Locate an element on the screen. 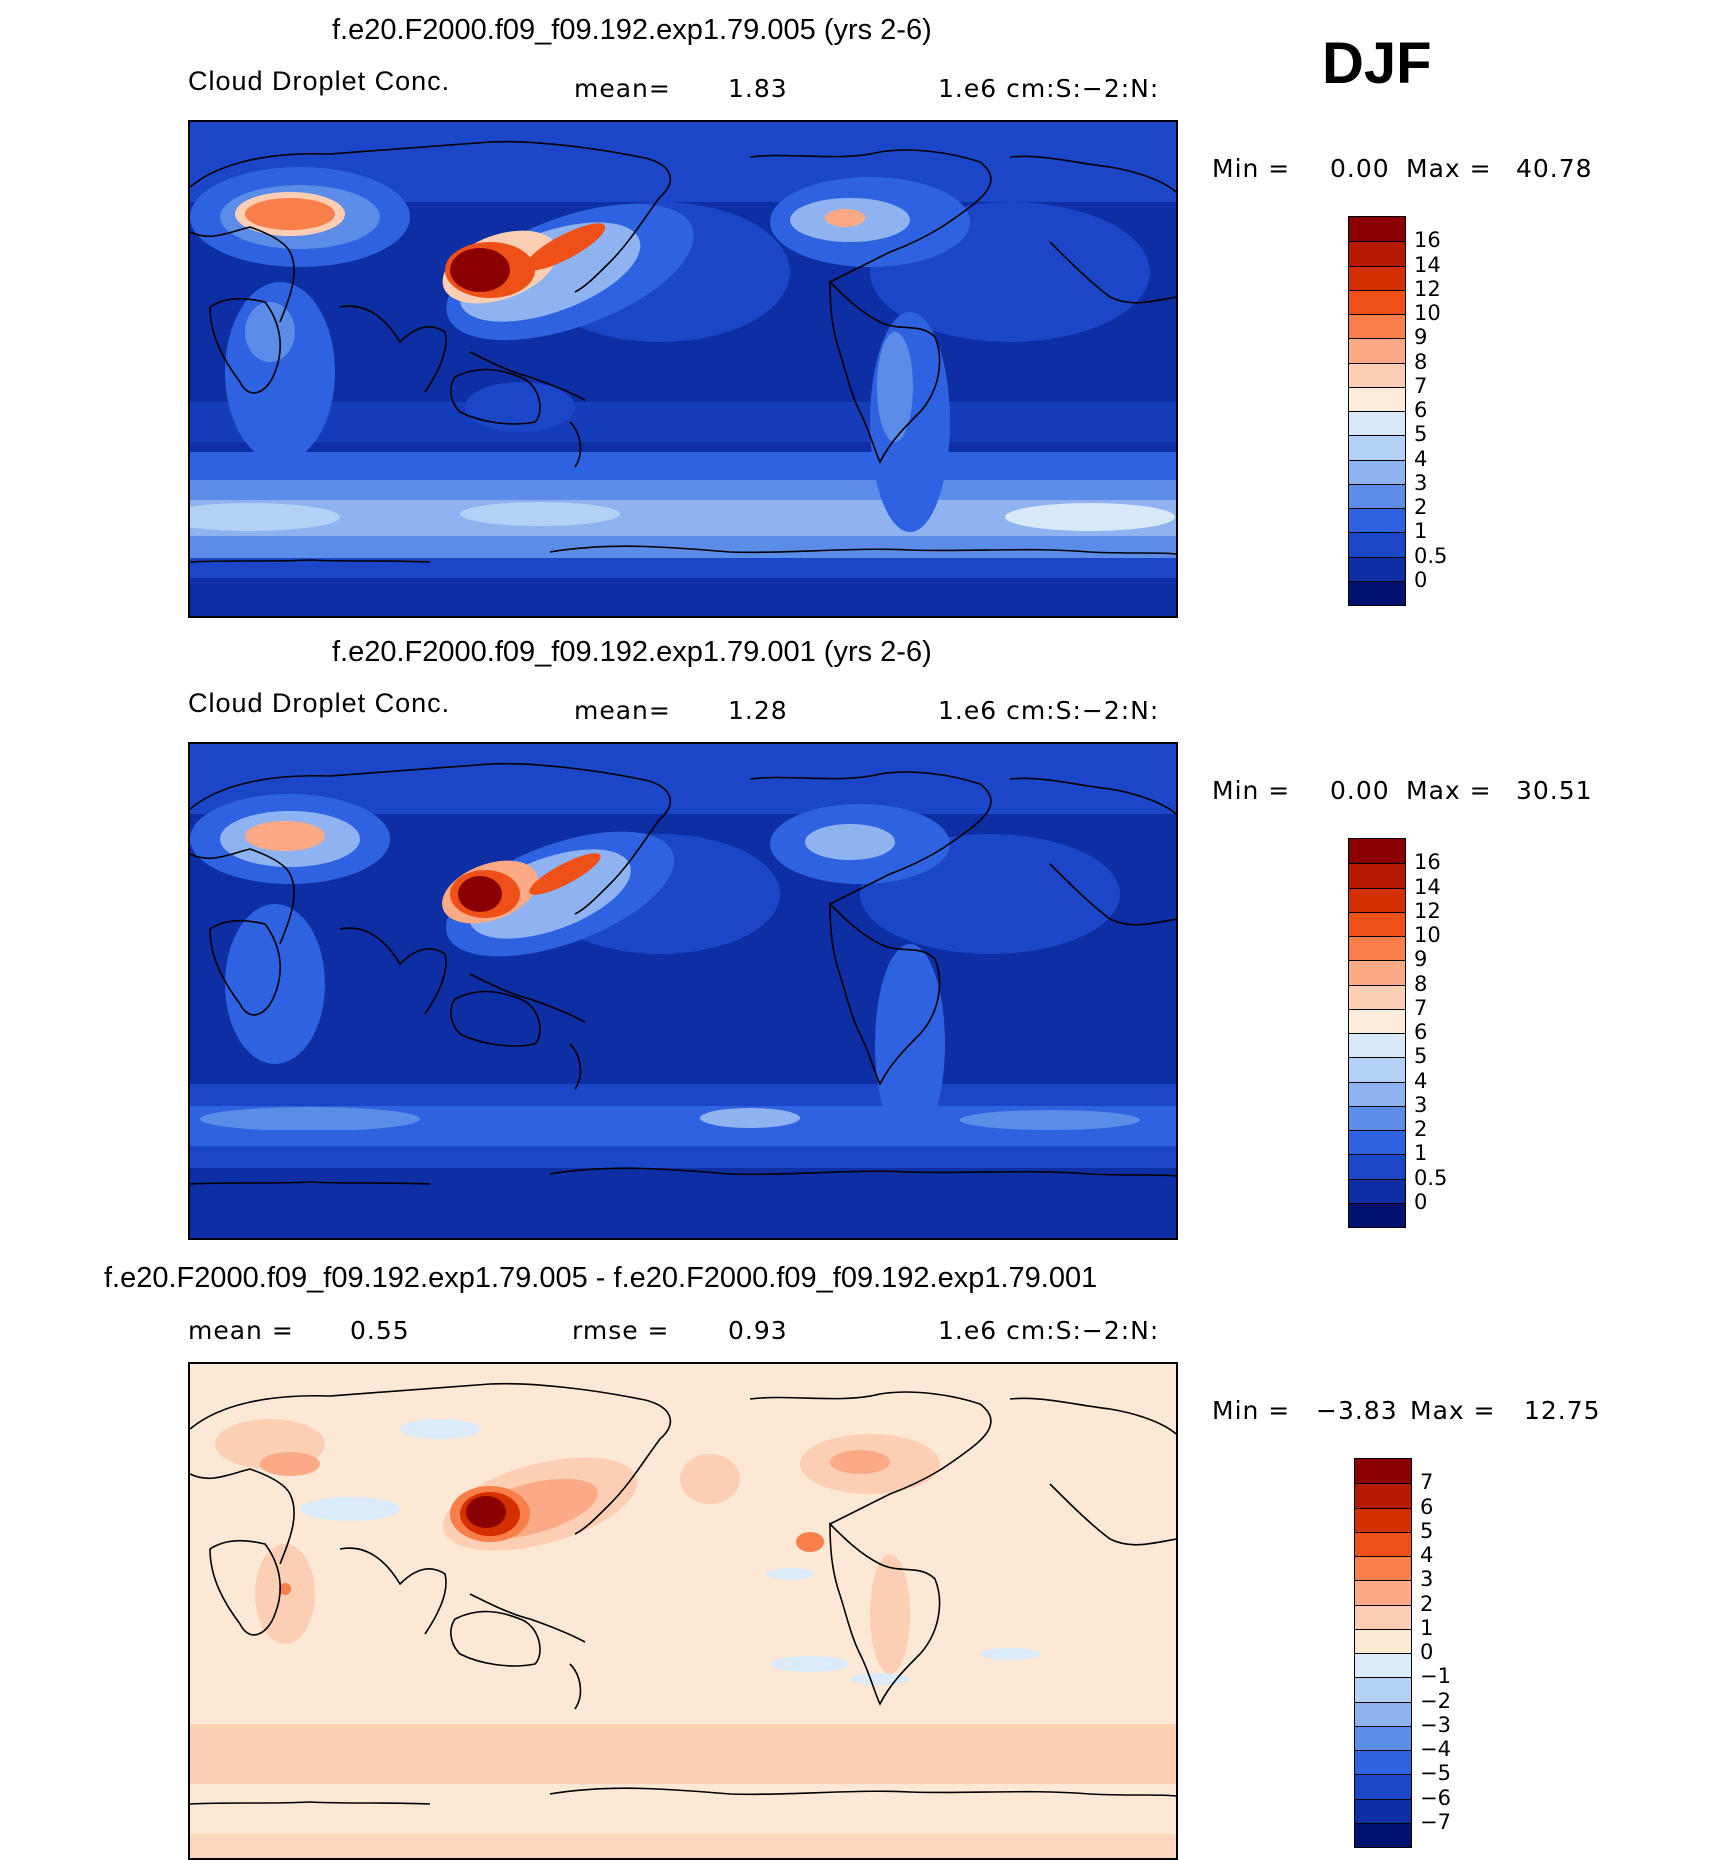 This screenshot has height=1860, width=1710. panel-3-rmse-value: 0.93 is located at coordinates (758, 1330).